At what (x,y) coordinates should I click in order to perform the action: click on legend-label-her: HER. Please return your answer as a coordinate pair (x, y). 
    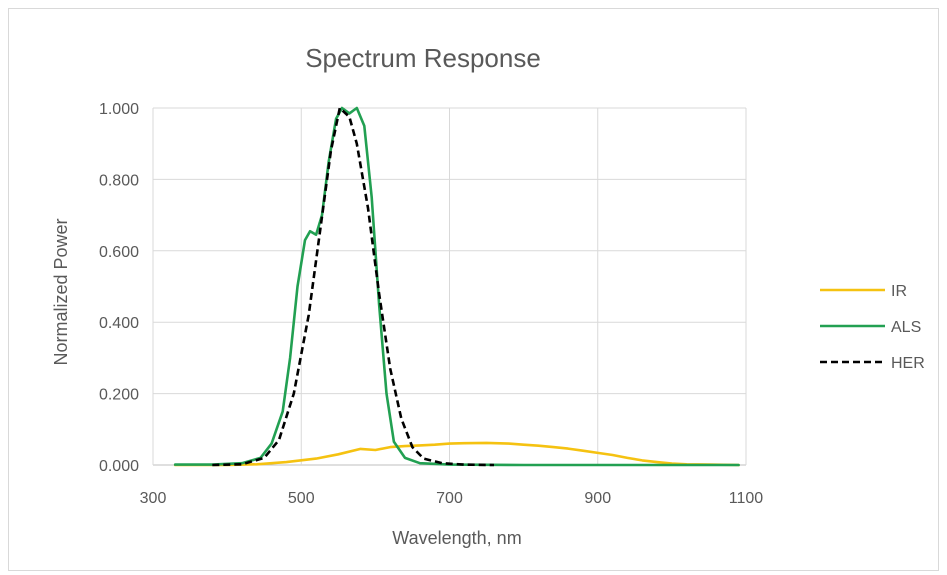
    Looking at the image, I should click on (908, 363).